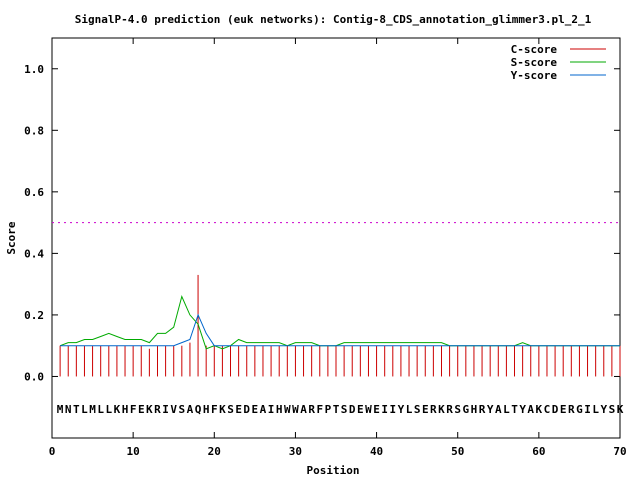 This screenshot has height=480, width=640. I want to click on y-tick-label: 0.4, so click(34, 253).